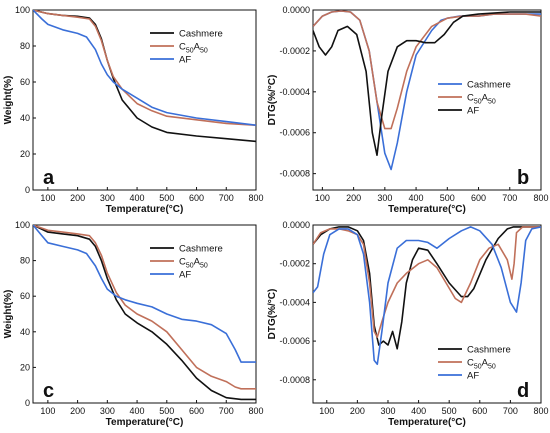  I want to click on panel-letter: c, so click(48, 391).